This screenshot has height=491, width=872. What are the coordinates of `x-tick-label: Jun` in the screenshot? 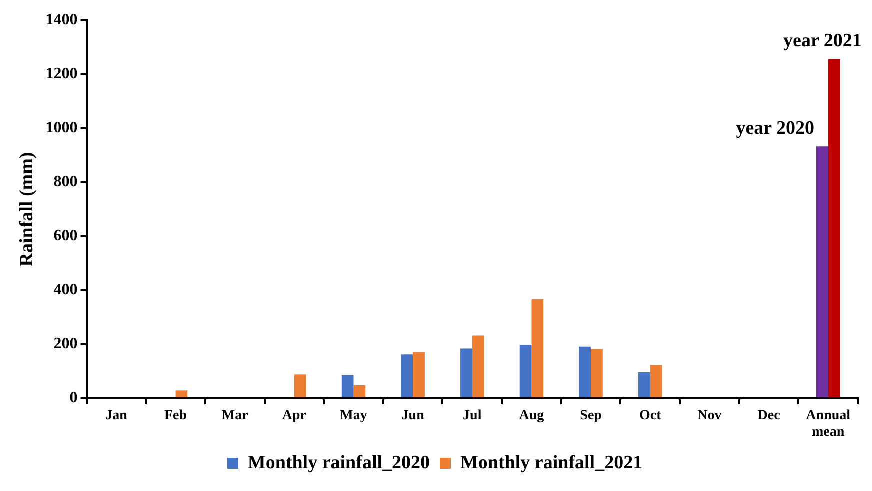 It's located at (413, 416).